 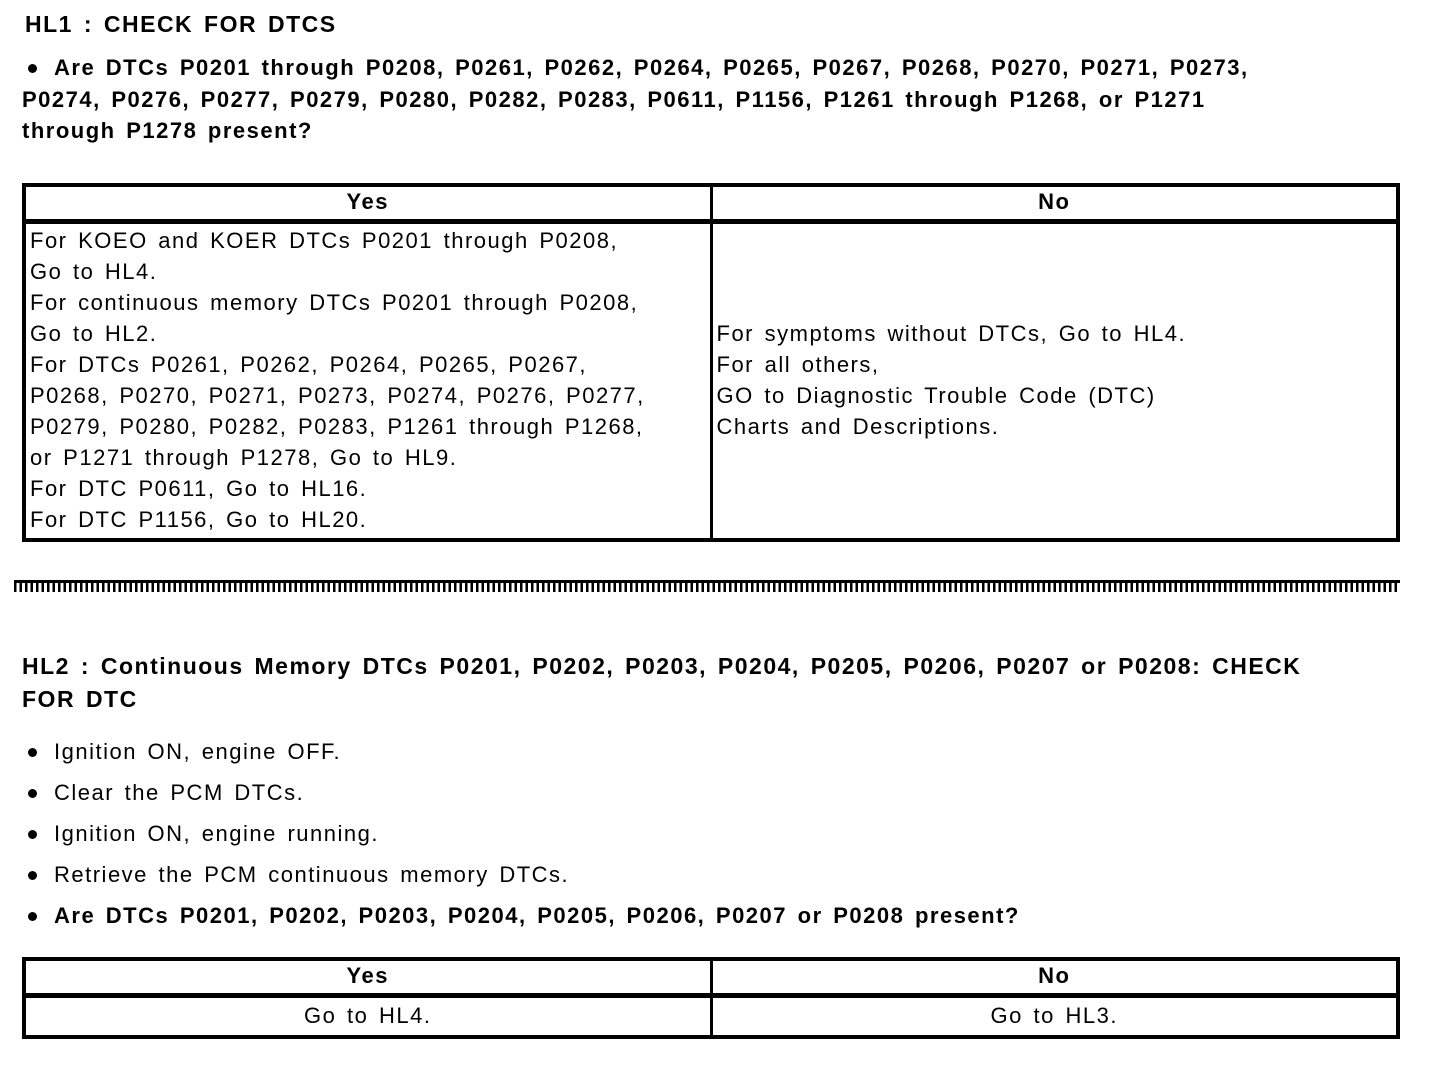 What do you see at coordinates (707, 585) in the screenshot?
I see `section-divider` at bounding box center [707, 585].